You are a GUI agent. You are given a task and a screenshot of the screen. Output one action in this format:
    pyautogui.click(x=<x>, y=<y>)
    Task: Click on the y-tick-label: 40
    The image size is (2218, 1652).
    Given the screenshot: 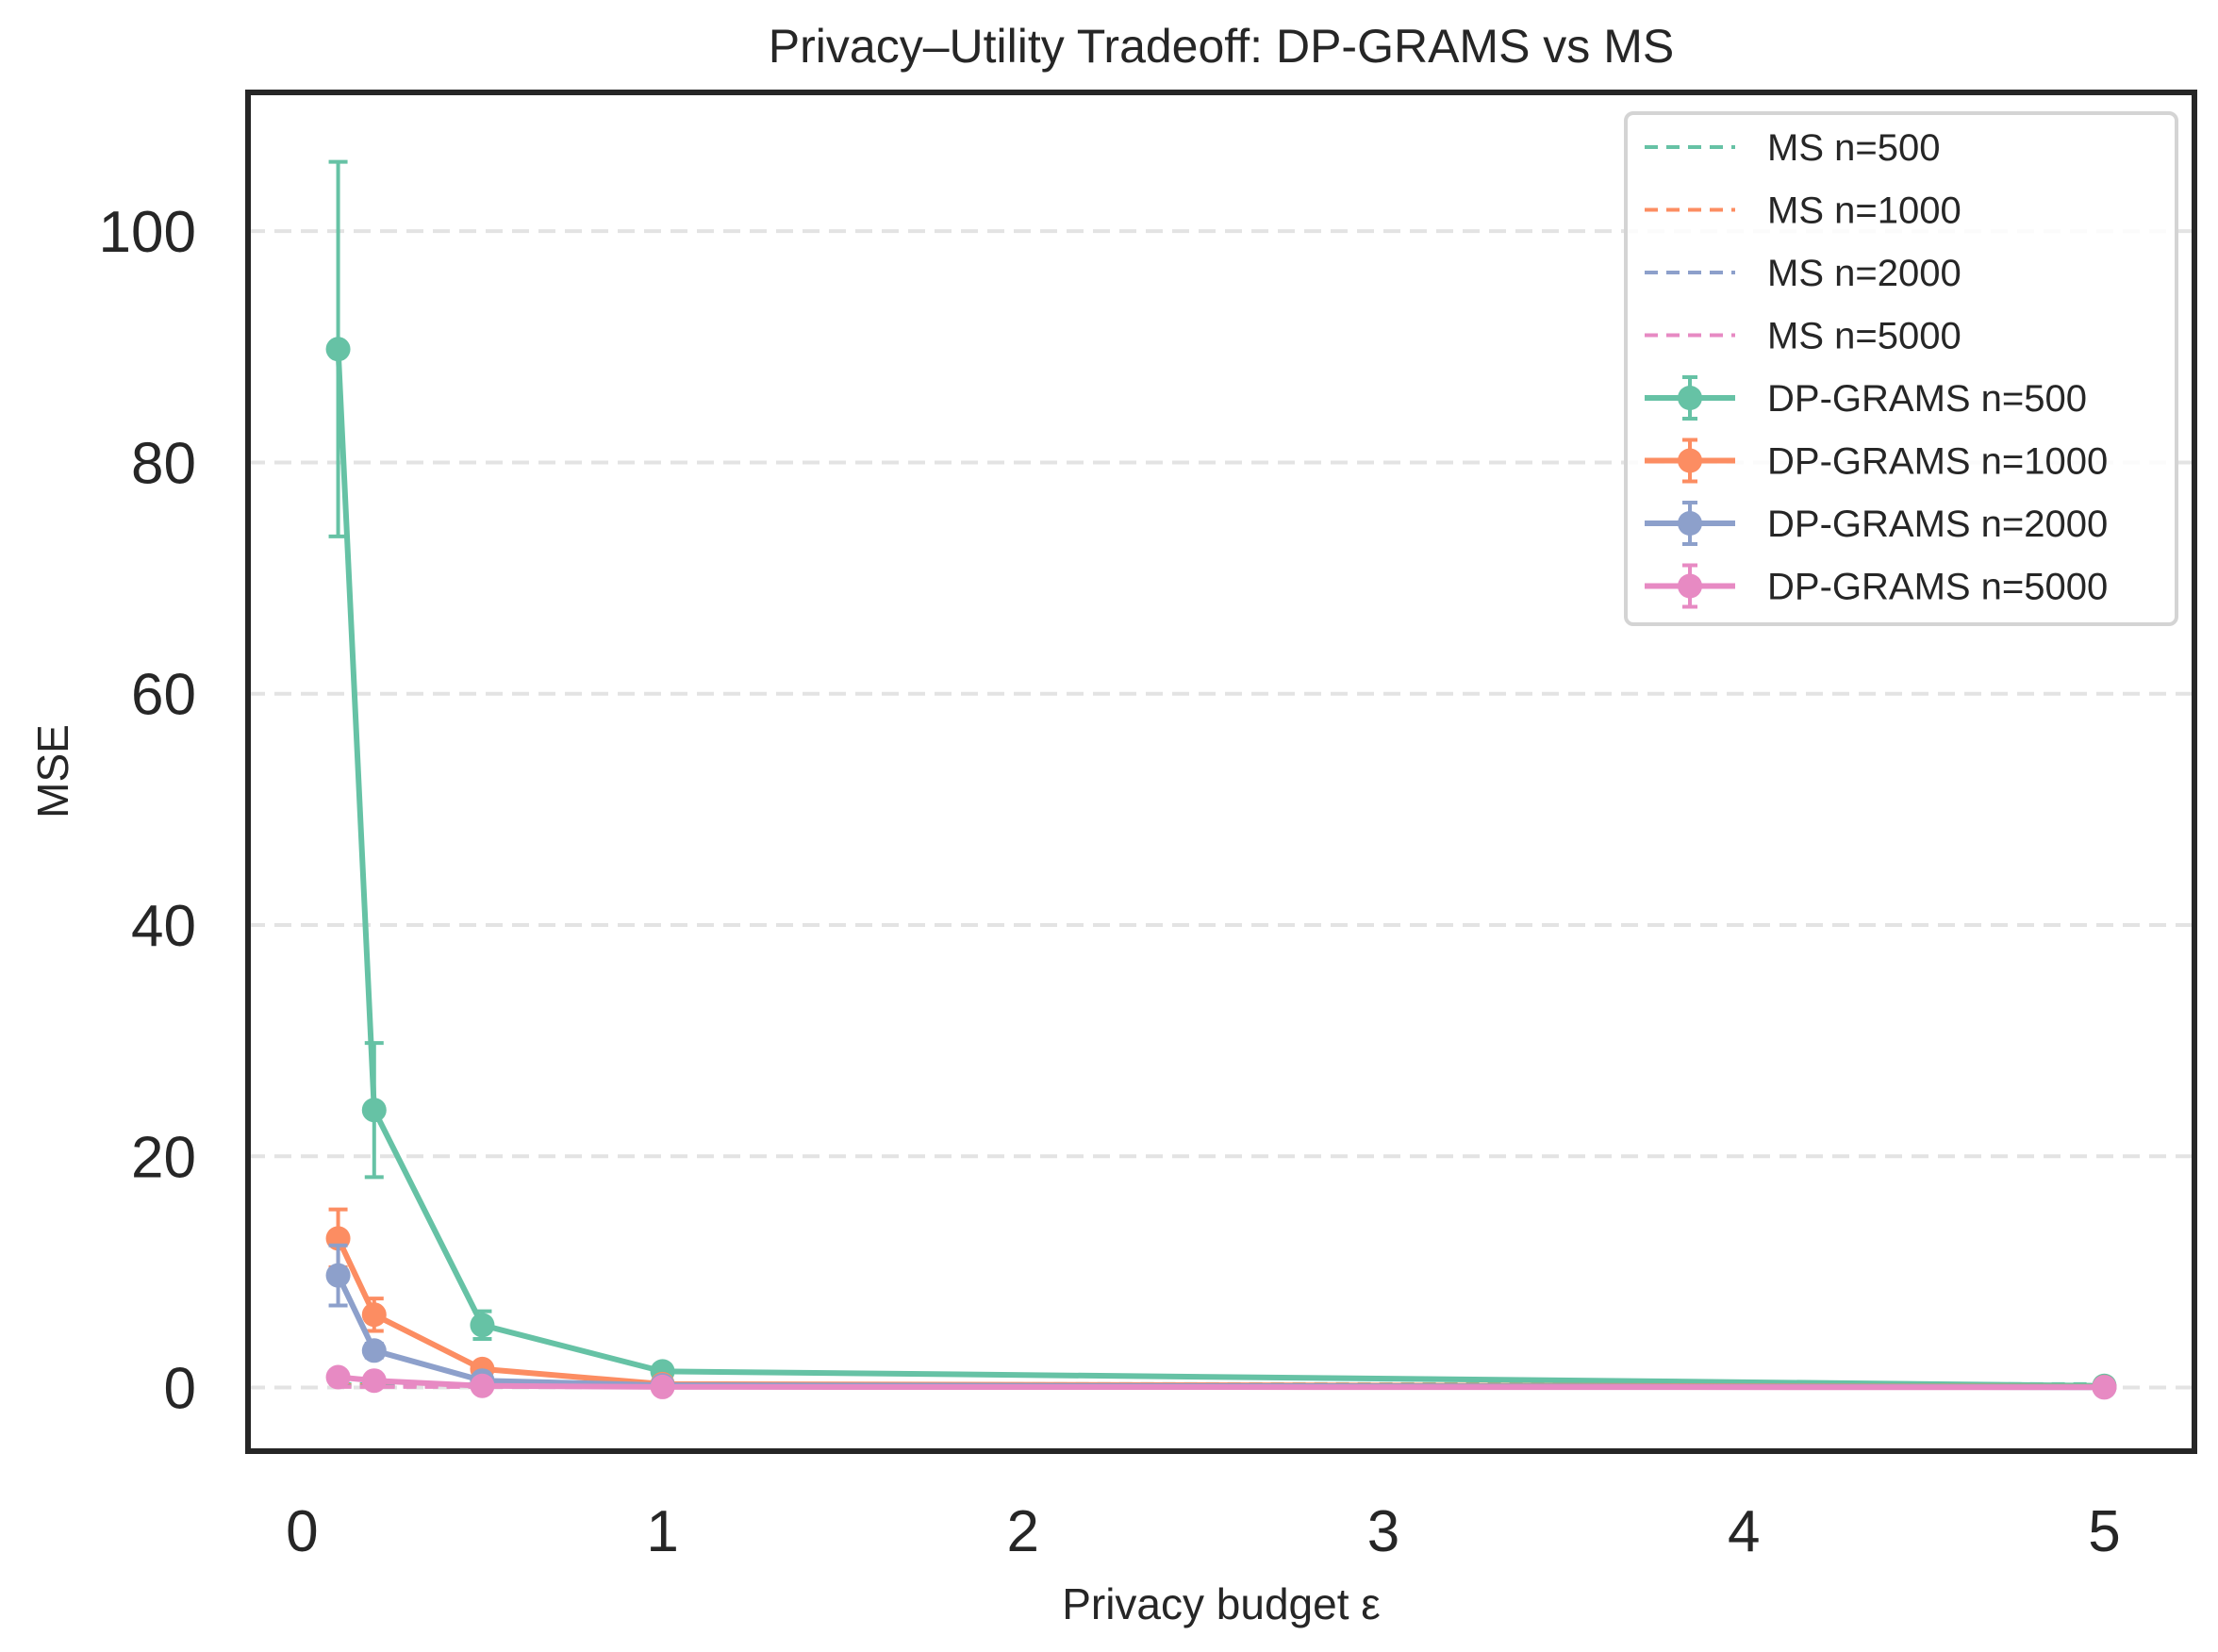 What is the action you would take?
    pyautogui.click(x=163, y=926)
    